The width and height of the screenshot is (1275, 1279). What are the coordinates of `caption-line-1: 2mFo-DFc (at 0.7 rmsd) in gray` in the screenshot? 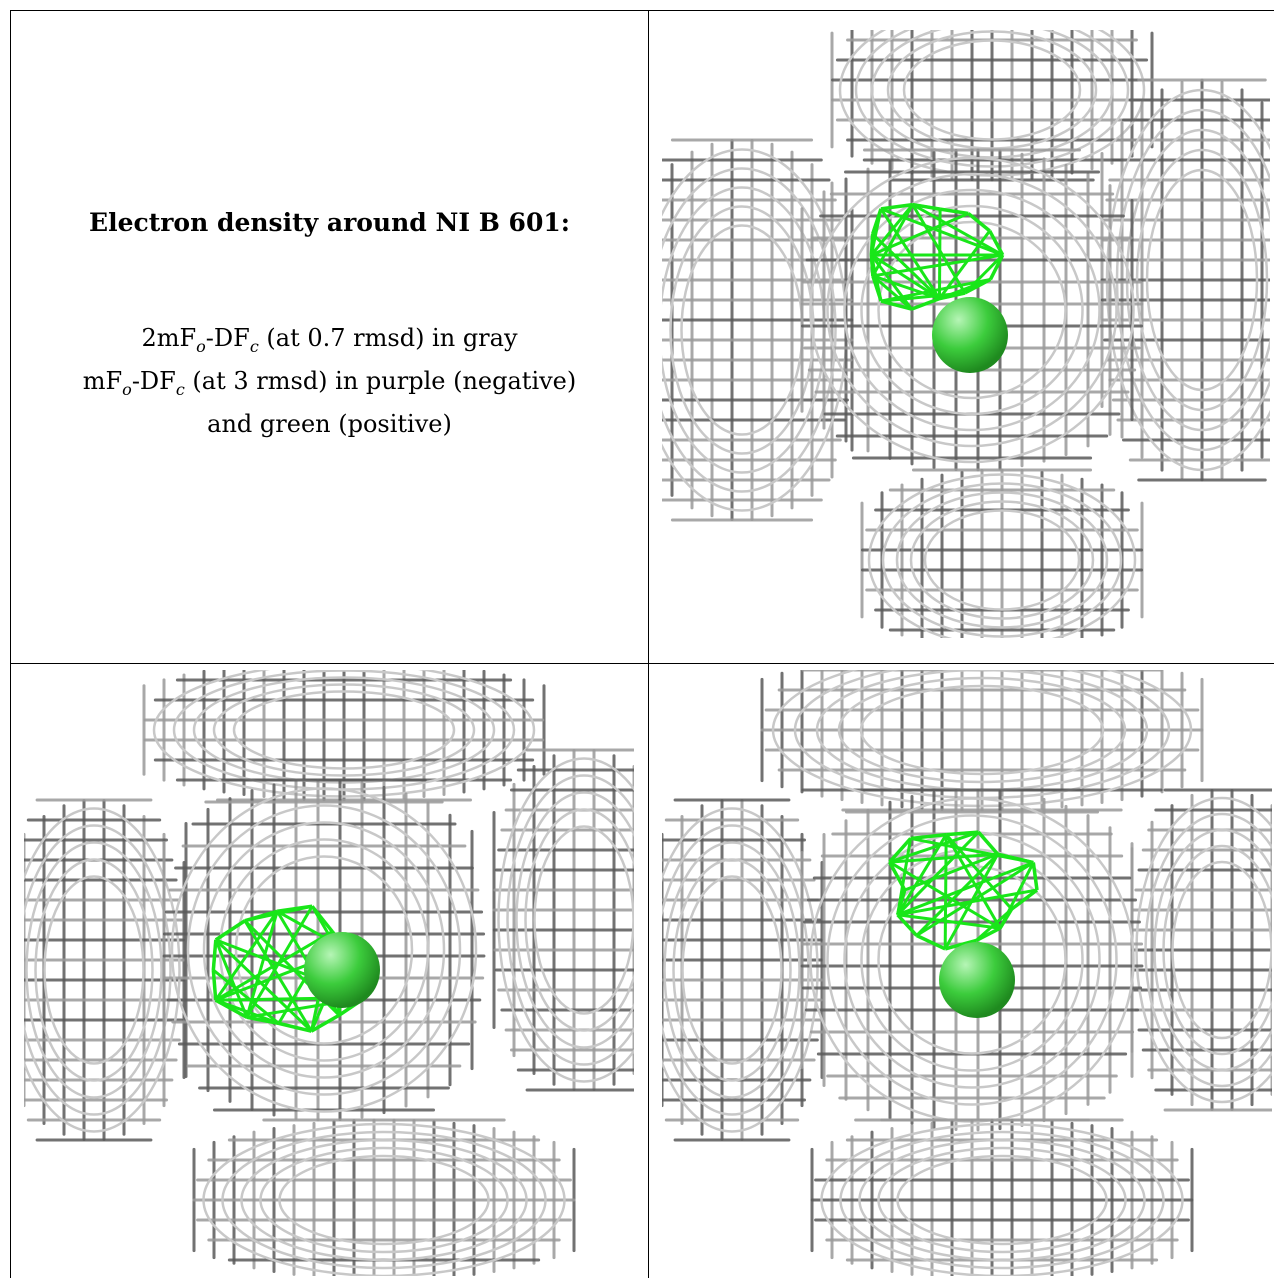 It's located at (329, 340).